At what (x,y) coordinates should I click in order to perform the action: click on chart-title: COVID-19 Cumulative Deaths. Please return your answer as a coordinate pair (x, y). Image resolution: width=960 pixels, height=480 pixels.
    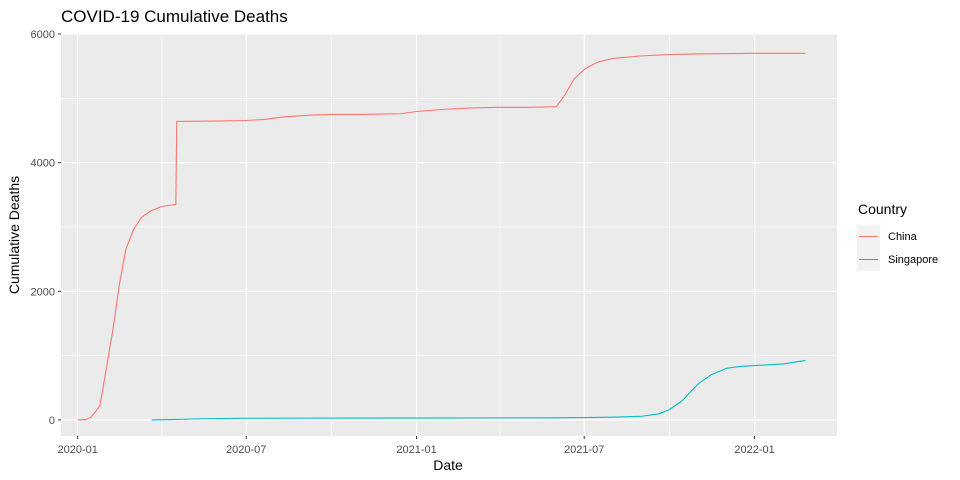
    Looking at the image, I should click on (174, 16).